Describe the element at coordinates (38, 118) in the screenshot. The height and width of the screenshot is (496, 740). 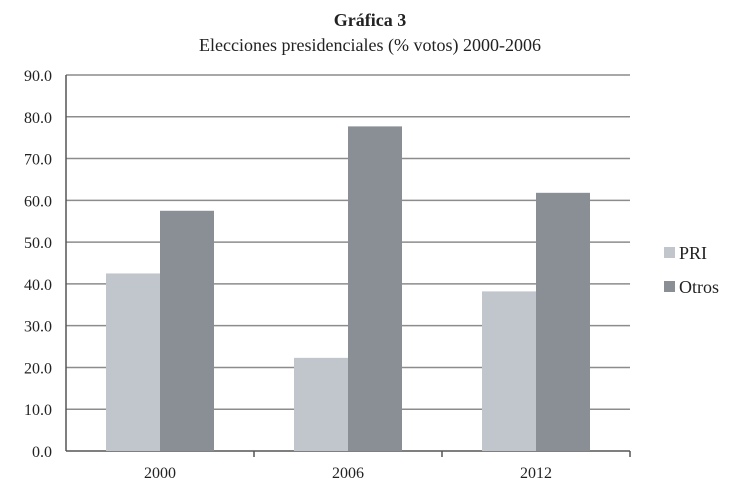
I see `y-tick-label: 80.0` at that location.